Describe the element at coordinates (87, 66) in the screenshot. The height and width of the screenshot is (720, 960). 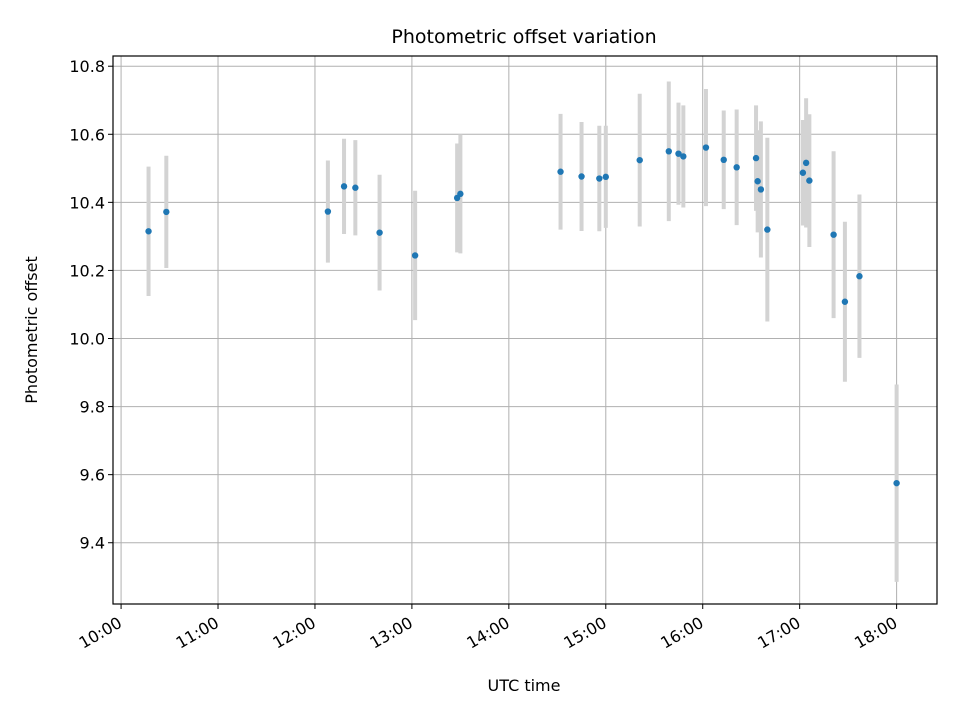
I see `y-tick-label: 10.8` at that location.